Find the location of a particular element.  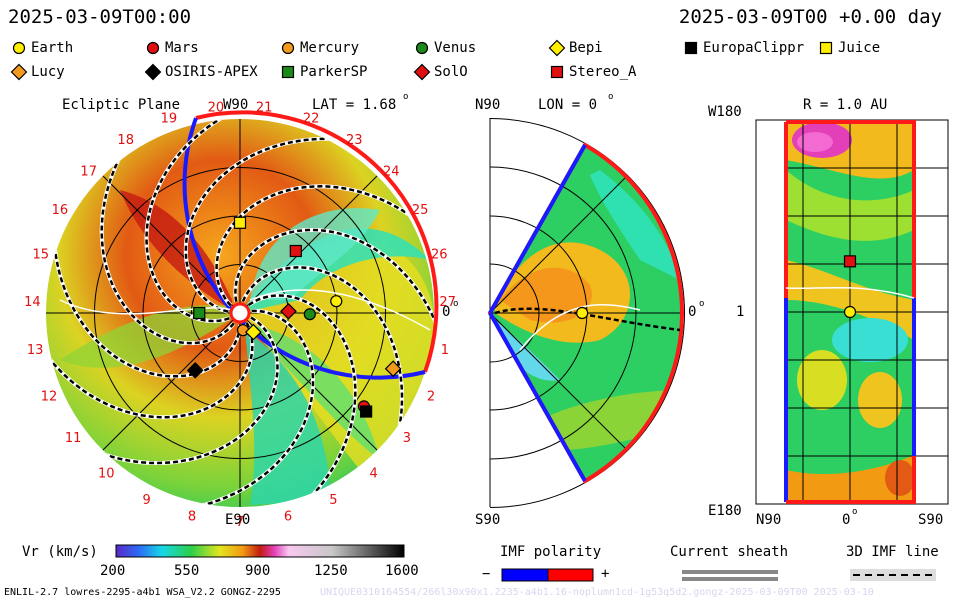

radial-mid-label: 1 is located at coordinates (740, 312).